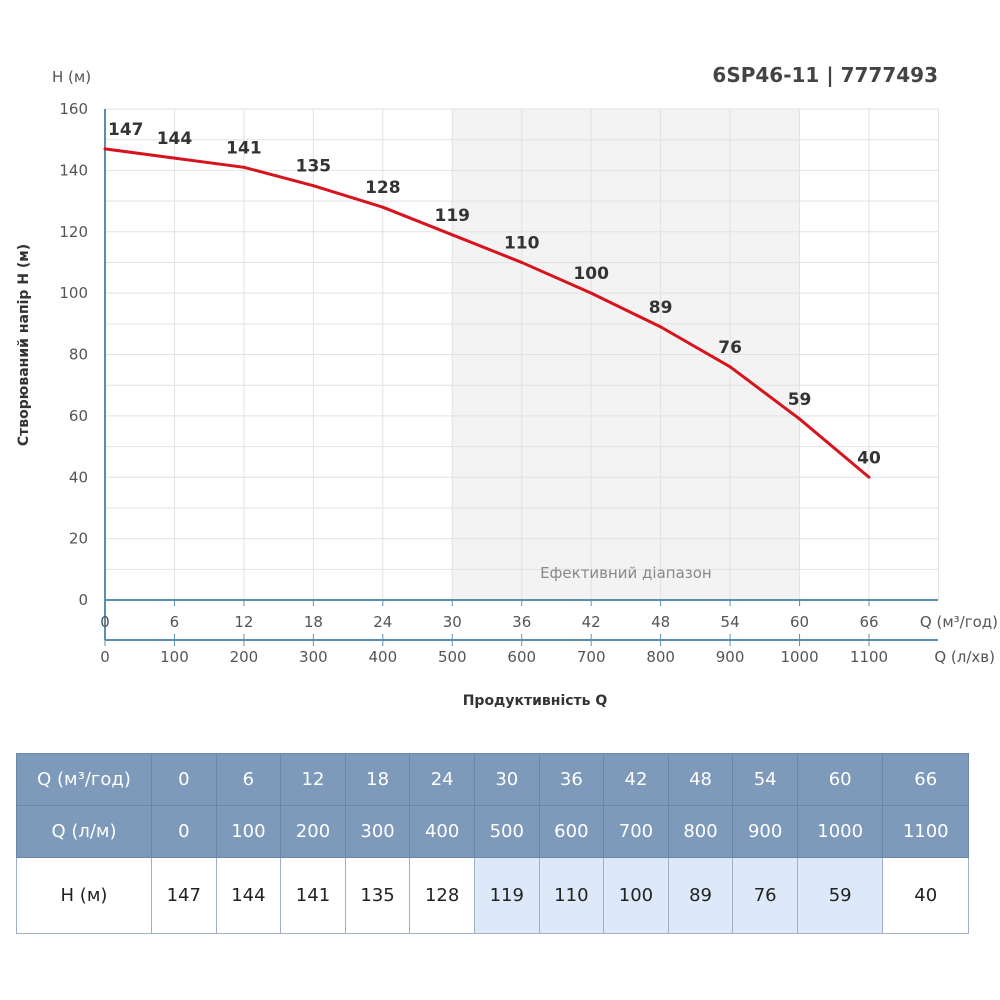 Image resolution: width=1000 pixels, height=1000 pixels. Describe the element at coordinates (313, 657) in the screenshot. I see `x-tick-label-secondary: 300` at that location.